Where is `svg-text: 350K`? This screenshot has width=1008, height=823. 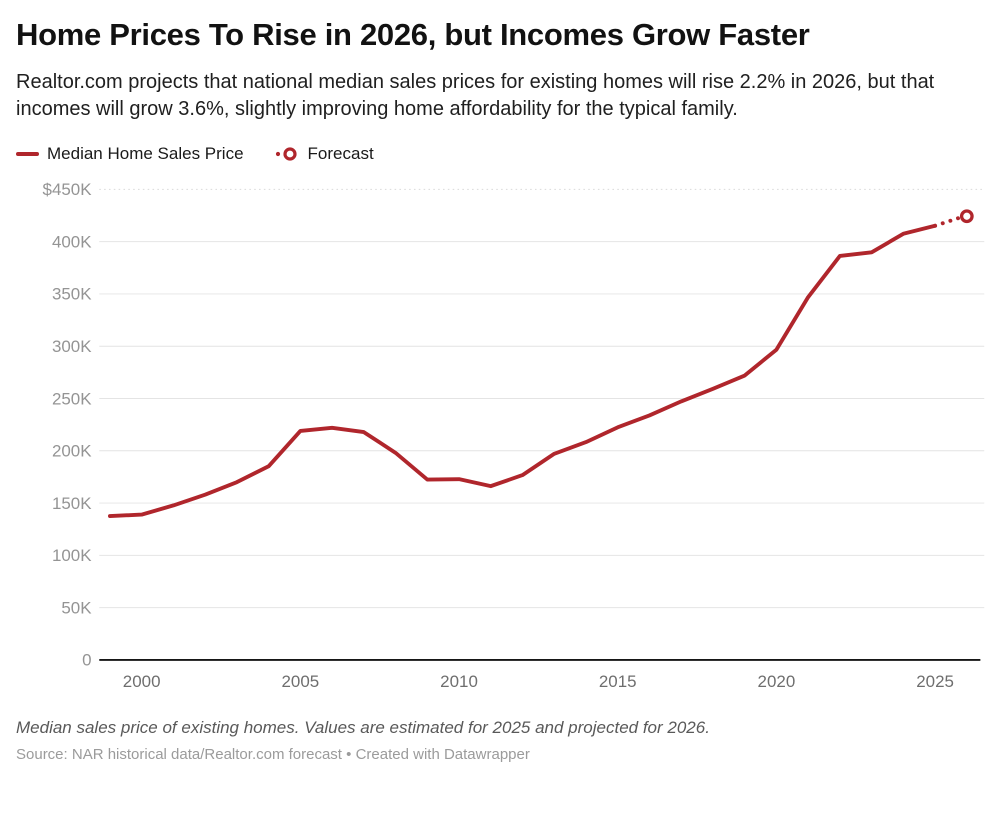 svg-text: 350K is located at coordinates (72, 294).